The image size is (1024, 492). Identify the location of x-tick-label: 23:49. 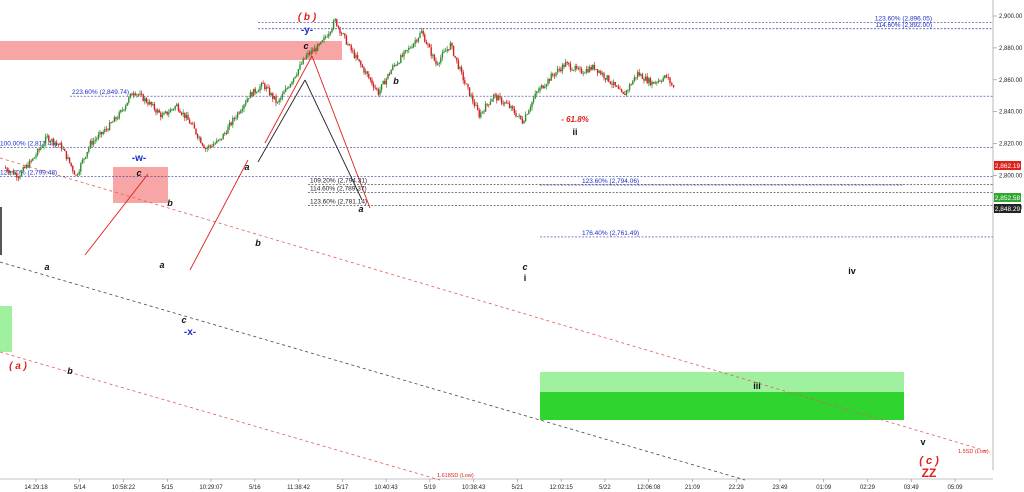
(780, 488).